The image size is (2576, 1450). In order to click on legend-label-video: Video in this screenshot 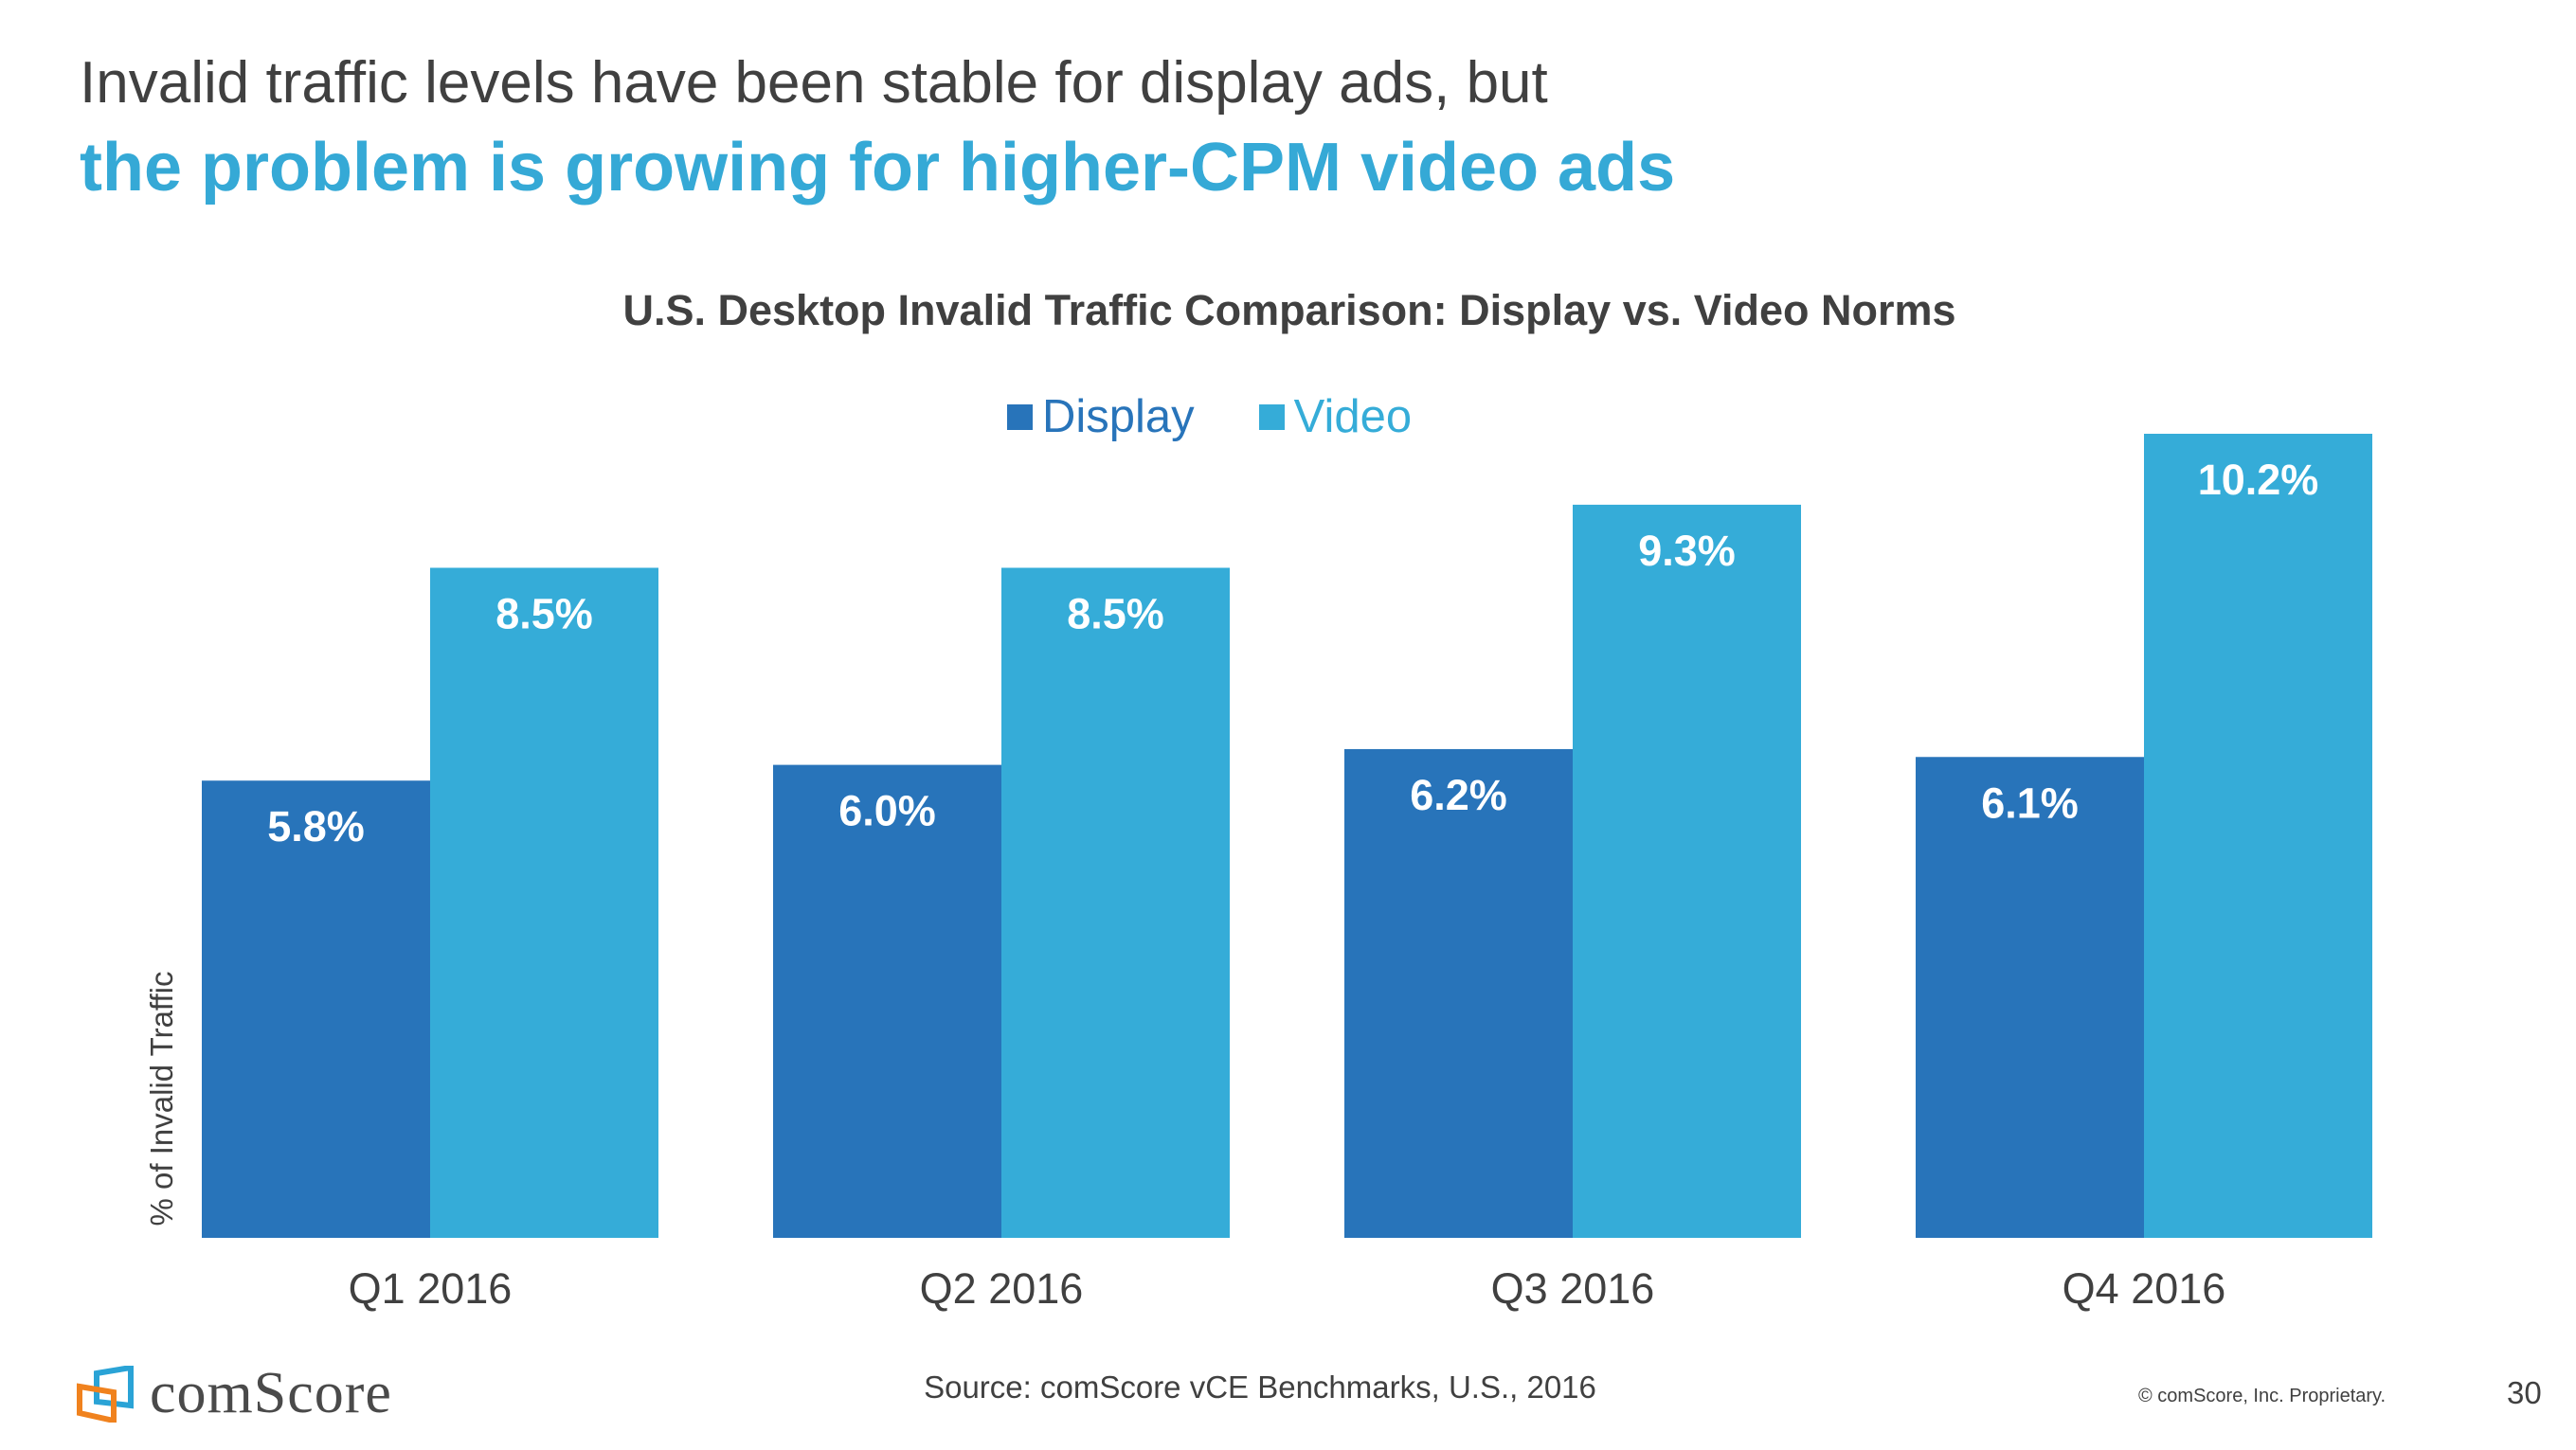, I will do `click(1353, 416)`.